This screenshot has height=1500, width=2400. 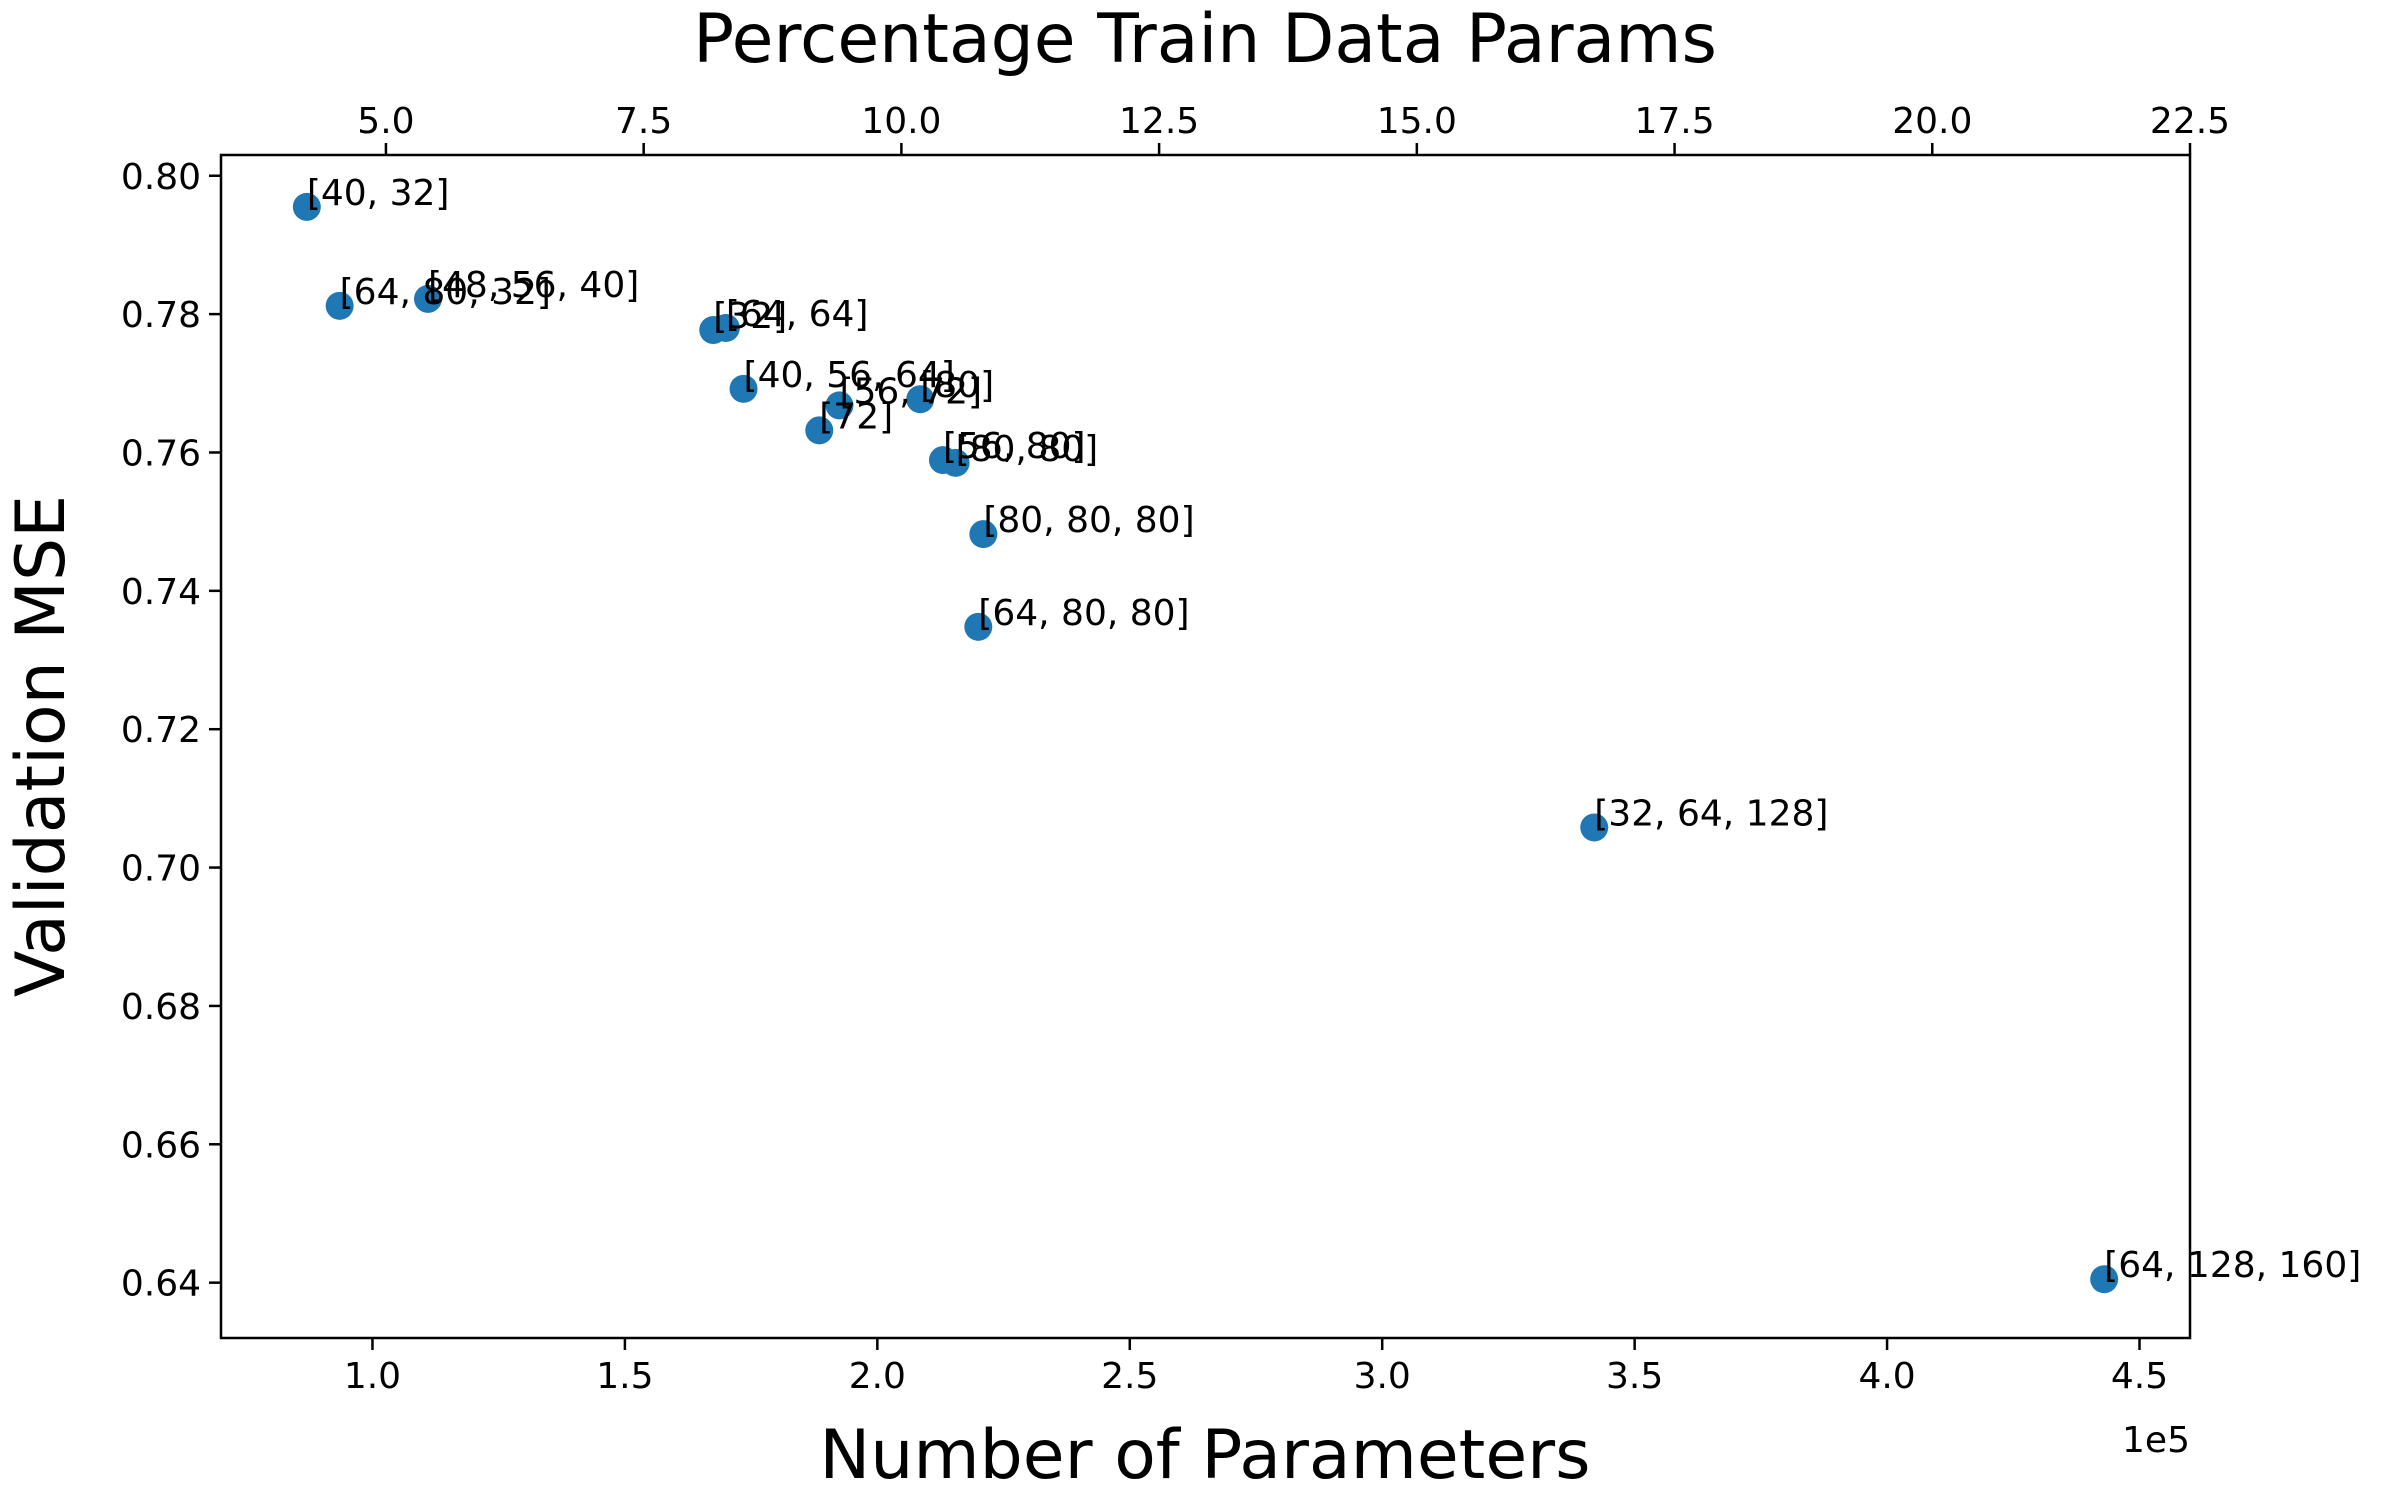 What do you see at coordinates (533, 285) in the screenshot?
I see `data-point-label: [48, 56, 40]` at bounding box center [533, 285].